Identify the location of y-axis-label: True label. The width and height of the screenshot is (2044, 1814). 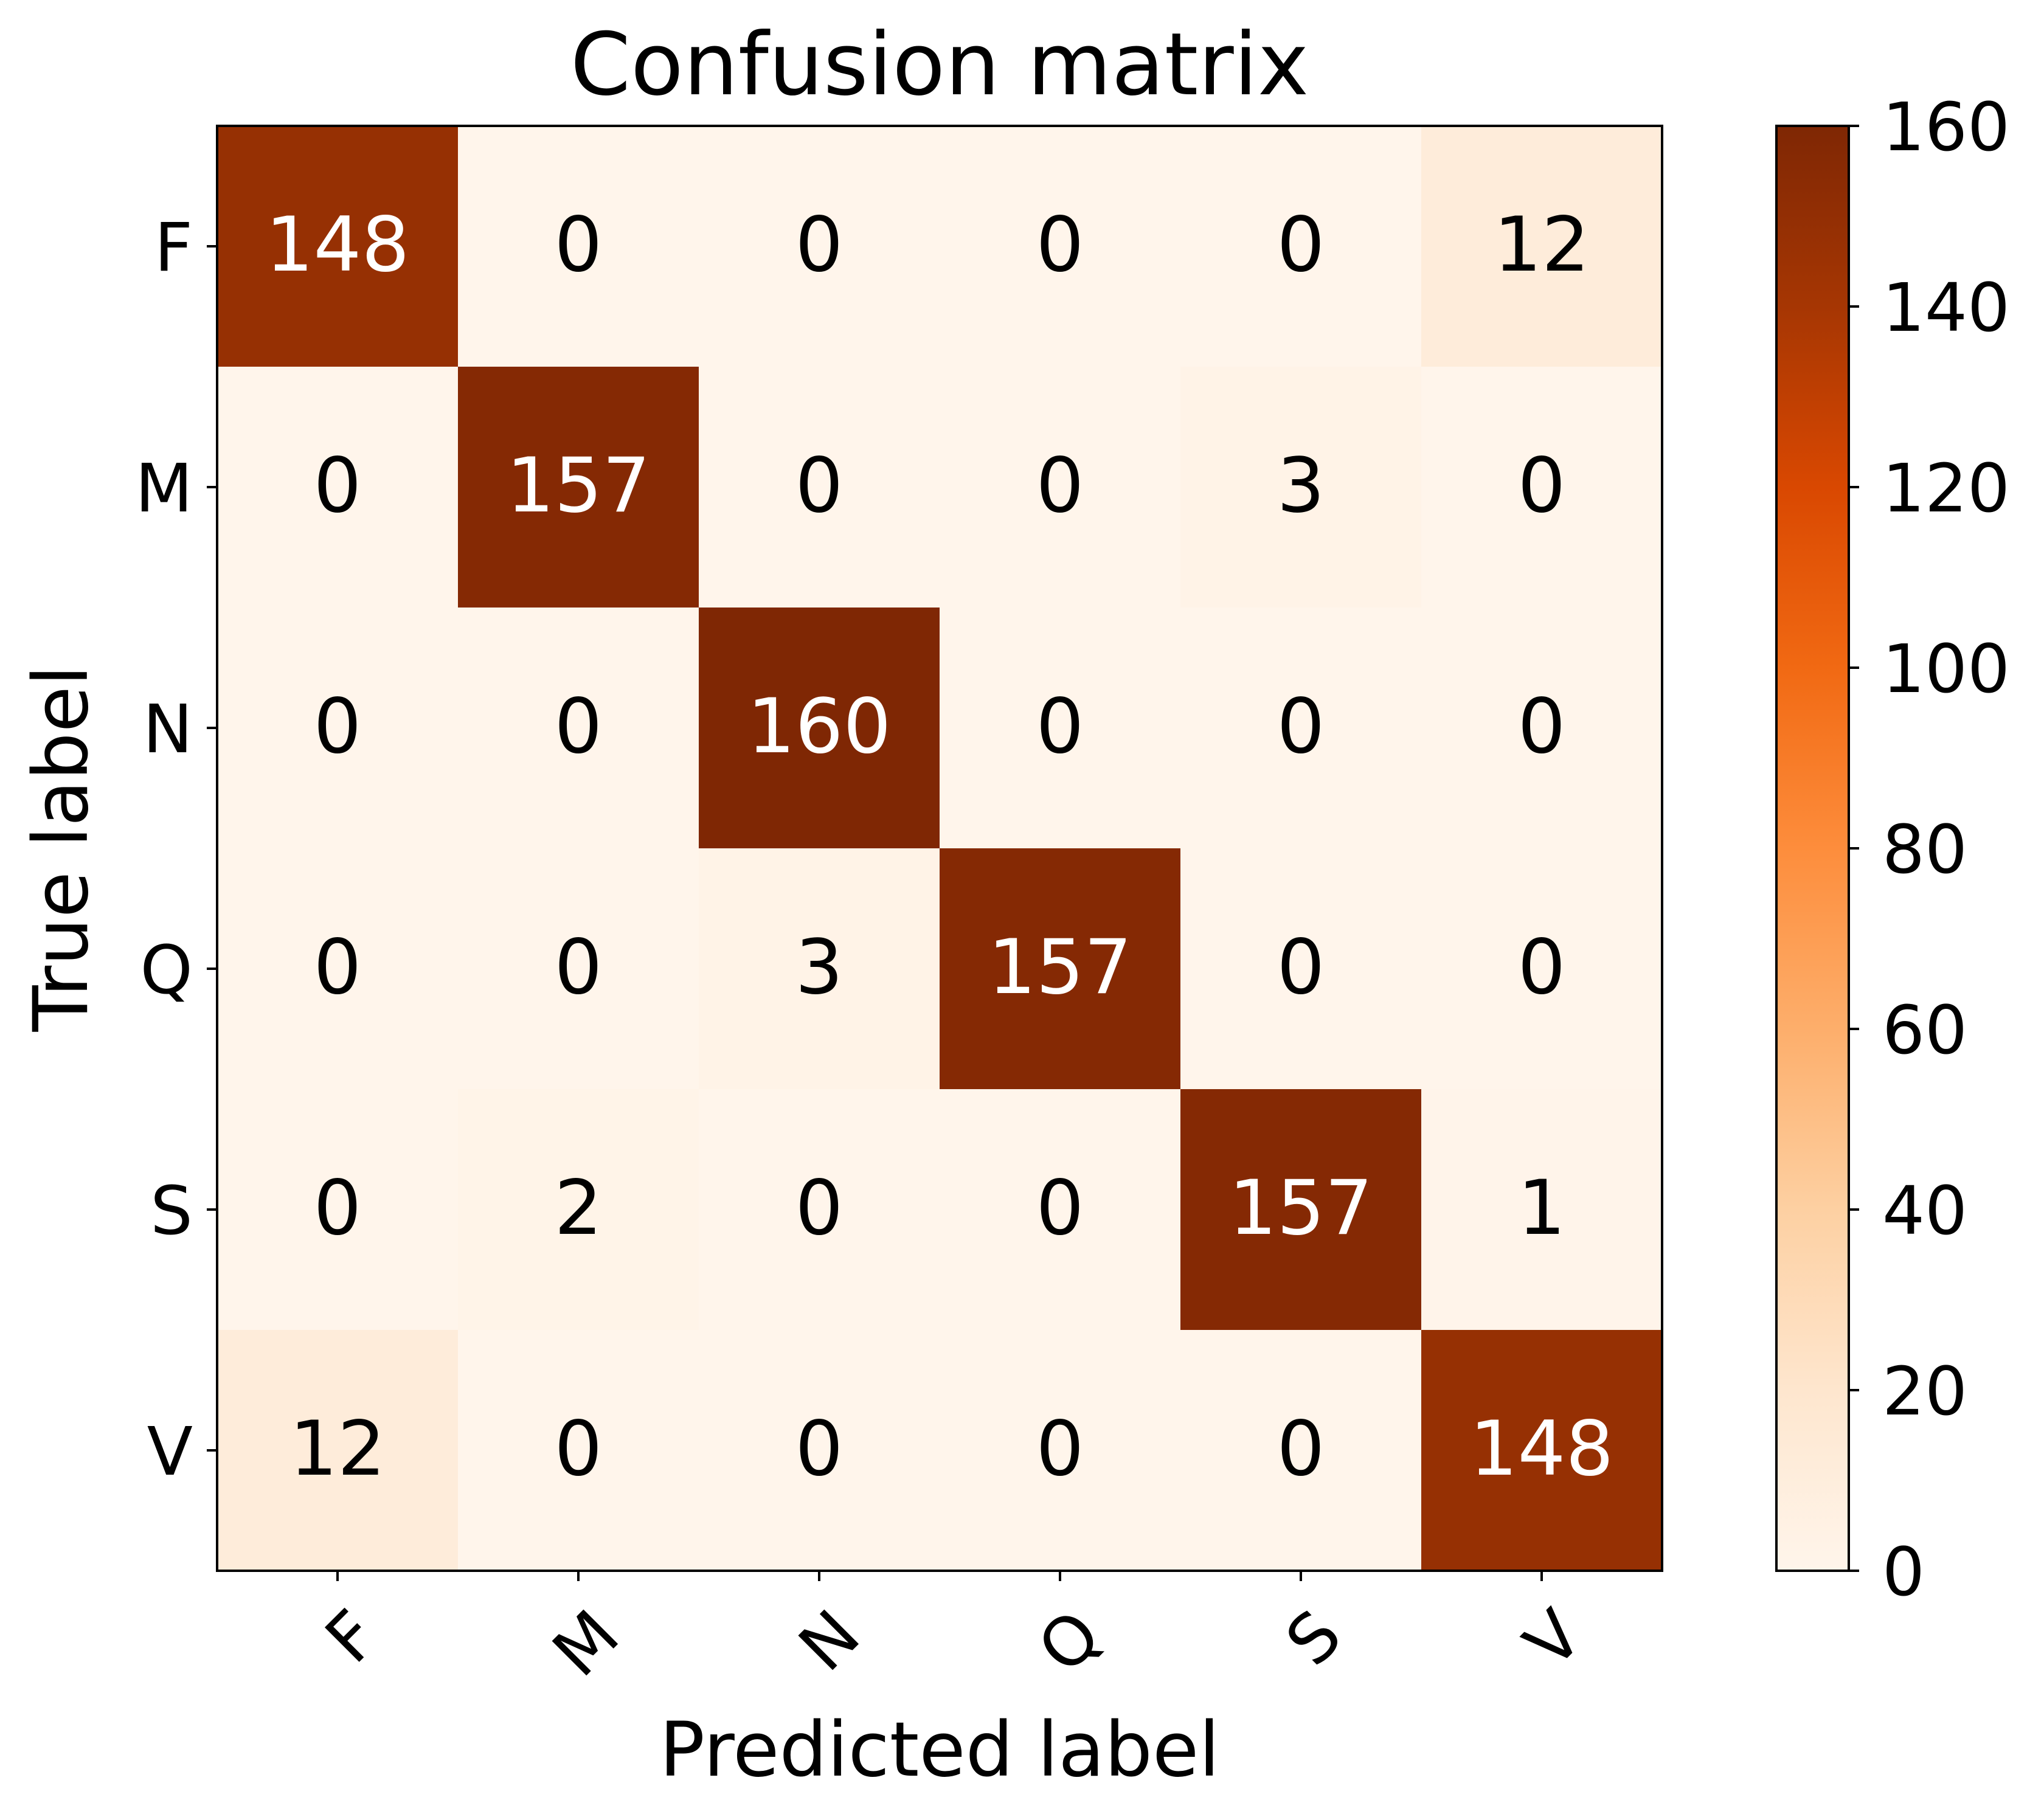
(62, 849).